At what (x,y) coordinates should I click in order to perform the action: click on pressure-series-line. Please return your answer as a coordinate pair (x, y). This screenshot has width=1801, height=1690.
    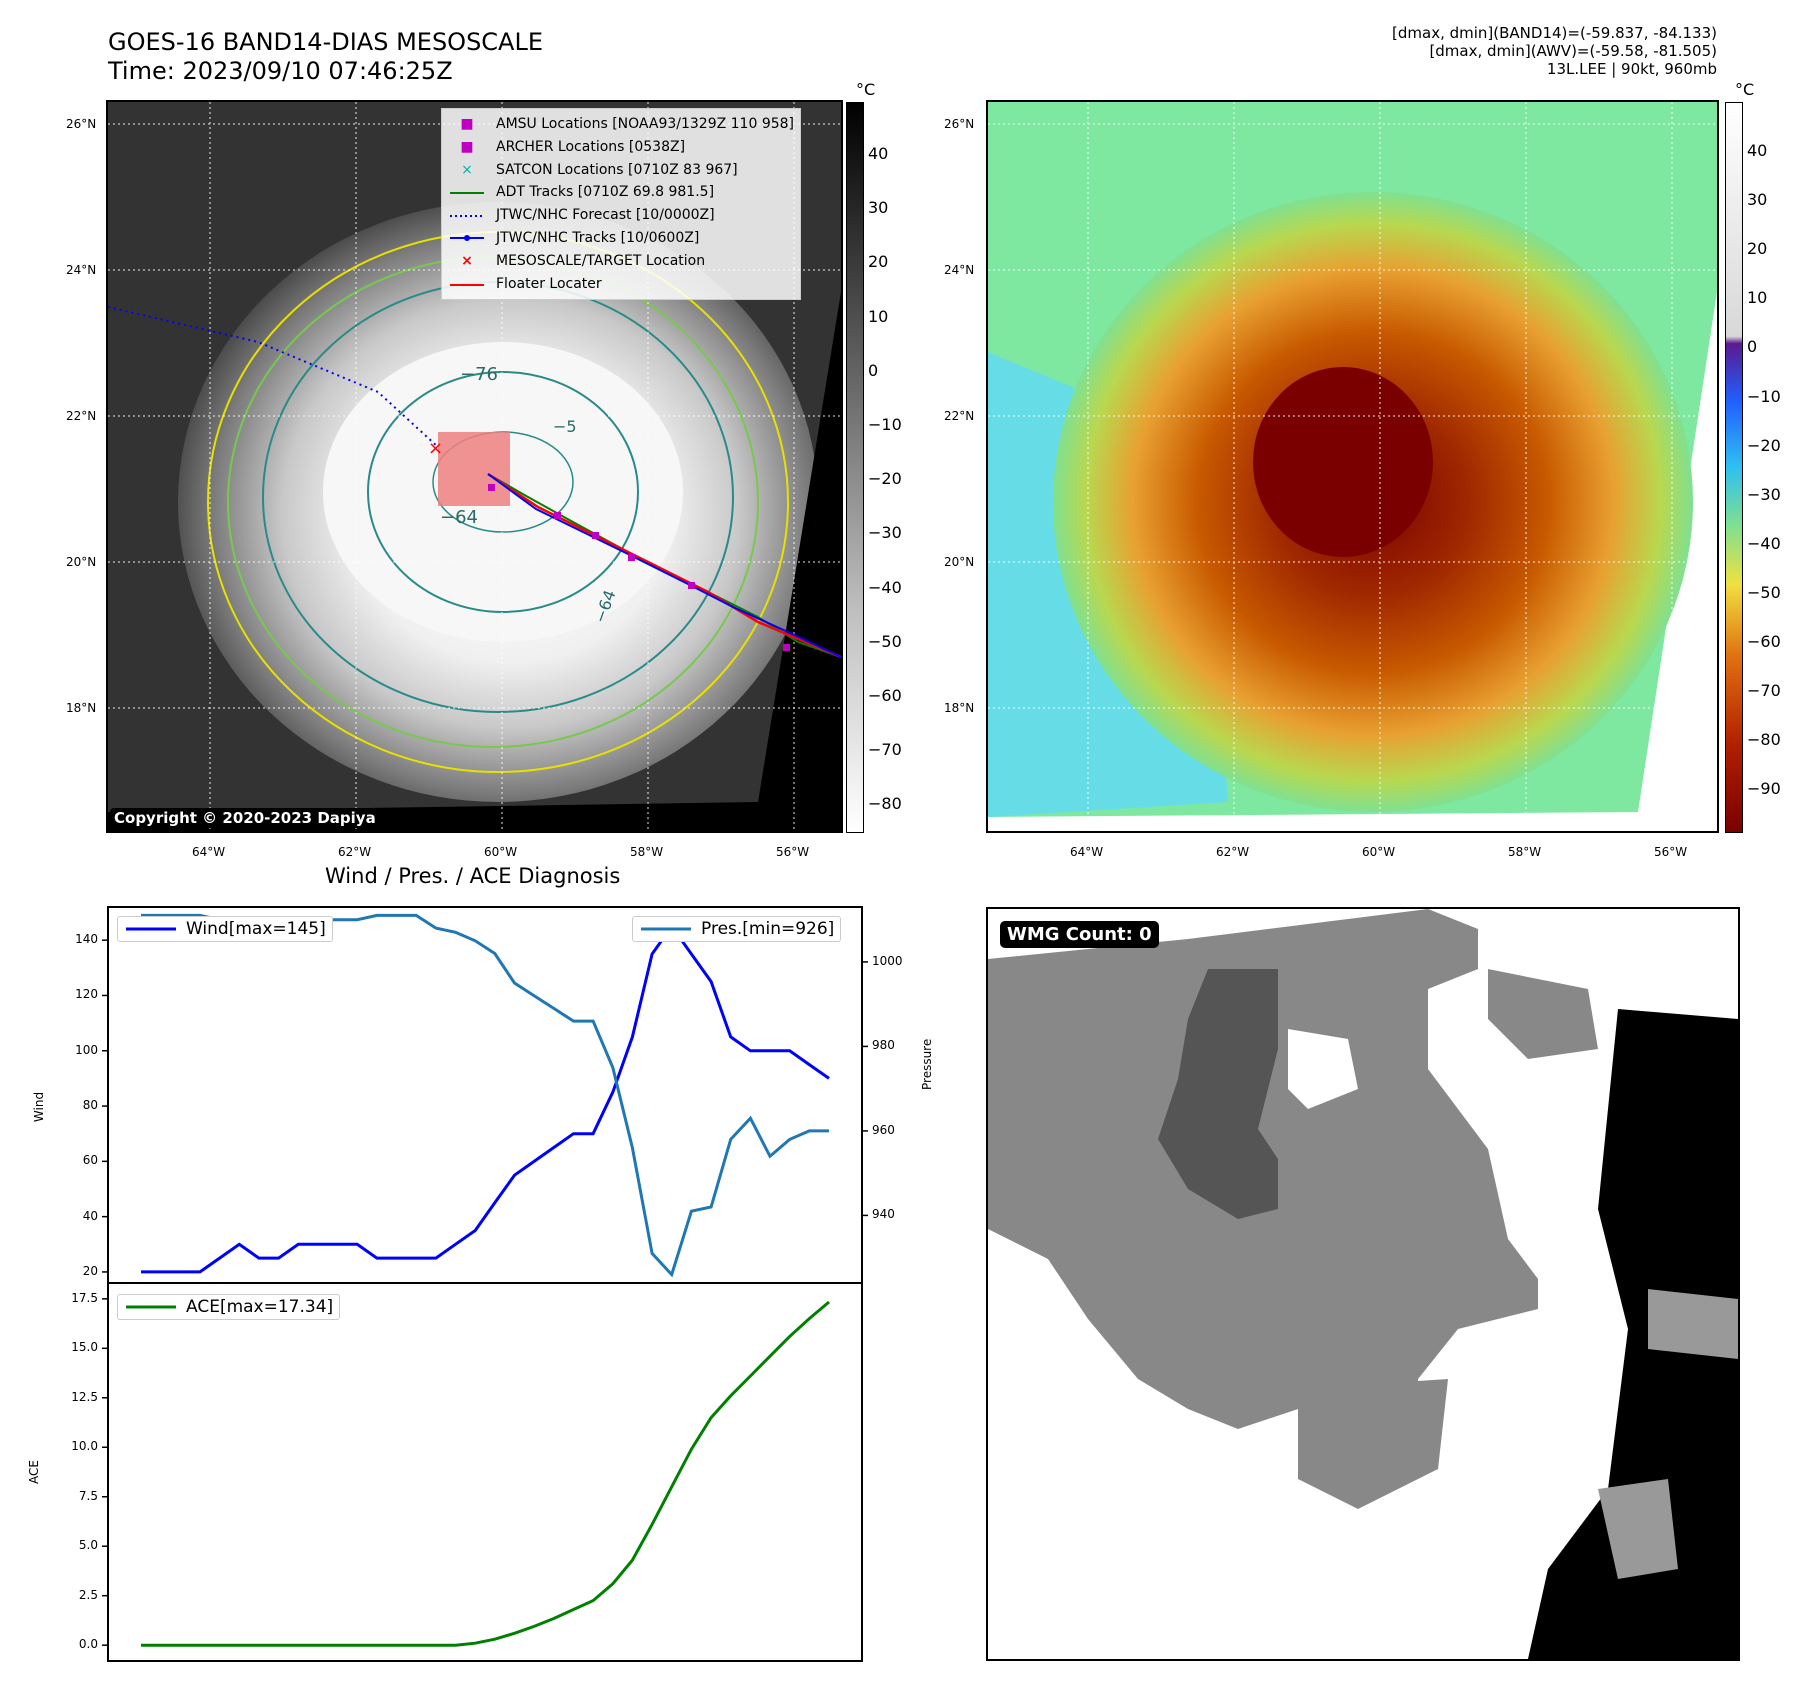
    Looking at the image, I should click on (485, 1095).